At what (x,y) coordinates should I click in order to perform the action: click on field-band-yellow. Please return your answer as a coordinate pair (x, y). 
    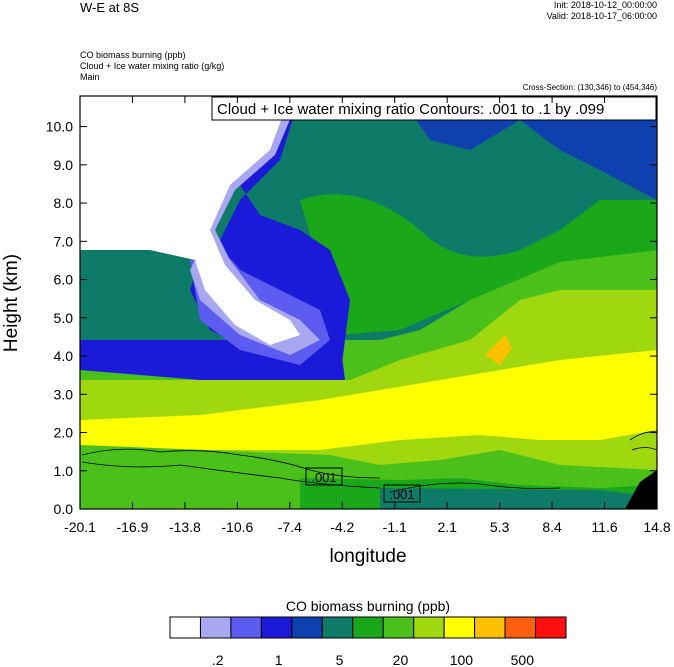
    Looking at the image, I should click on (368, 400).